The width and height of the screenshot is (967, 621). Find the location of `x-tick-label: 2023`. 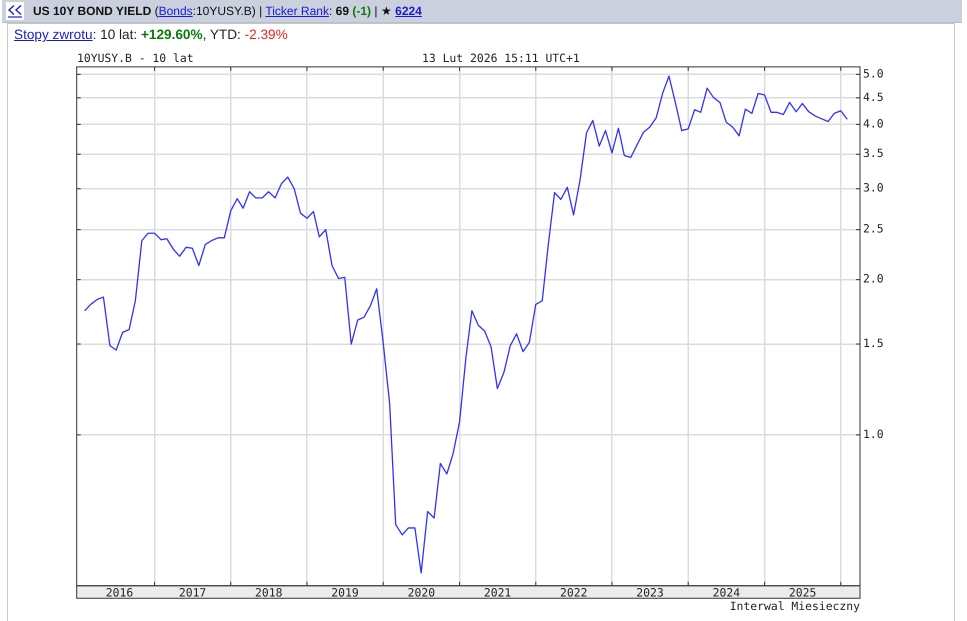

x-tick-label: 2023 is located at coordinates (650, 592).